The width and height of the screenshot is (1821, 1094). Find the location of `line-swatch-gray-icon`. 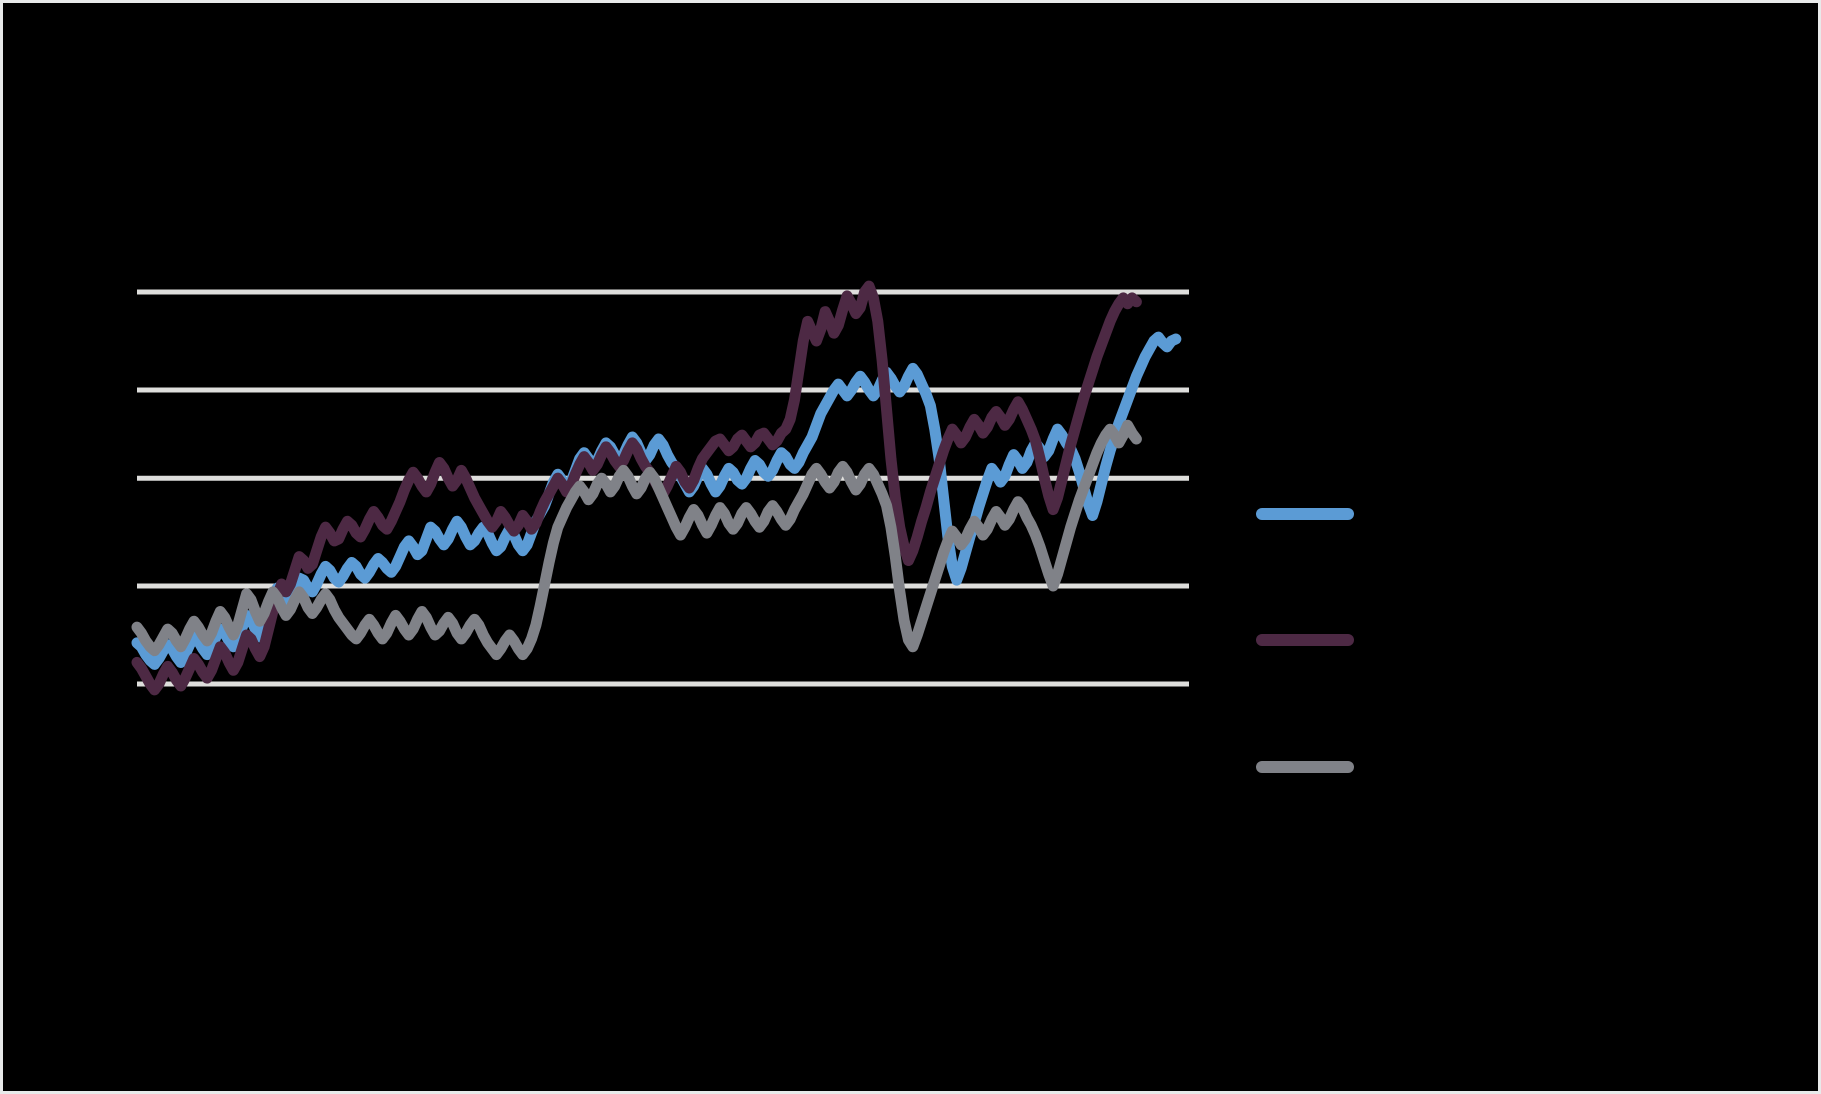

line-swatch-gray-icon is located at coordinates (1305, 767).